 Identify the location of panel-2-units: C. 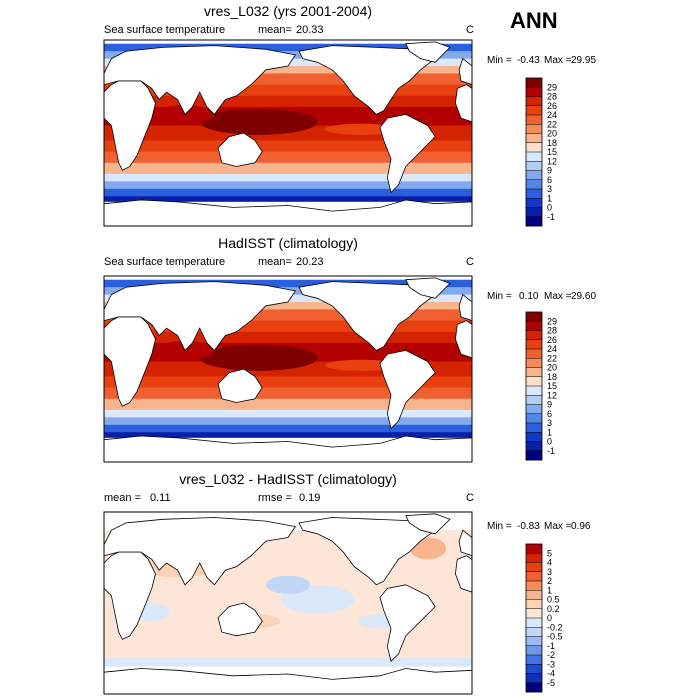
(470, 262).